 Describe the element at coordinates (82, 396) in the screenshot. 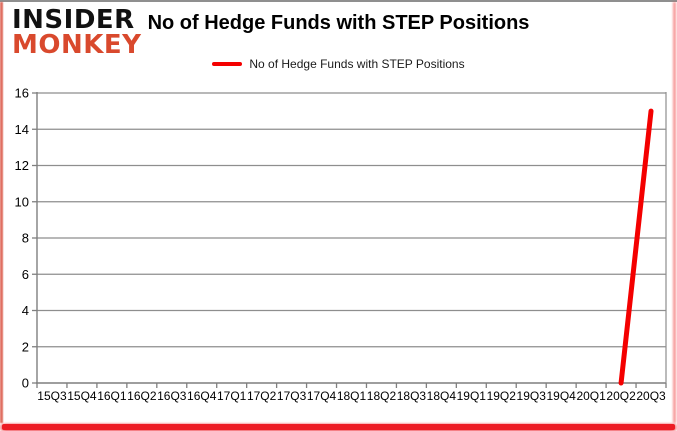

I see `x-tick-label: 15Q4` at that location.